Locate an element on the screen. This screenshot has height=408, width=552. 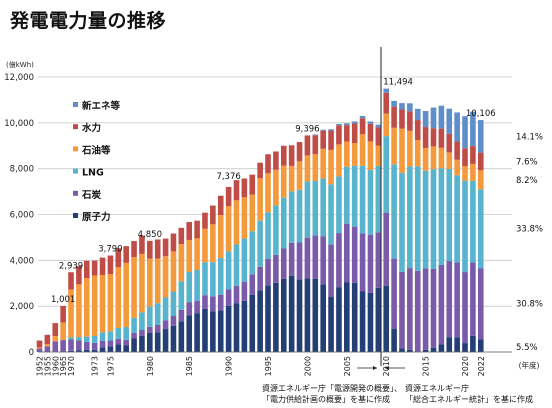
legend-label-LNG: LNG is located at coordinates (93, 173).